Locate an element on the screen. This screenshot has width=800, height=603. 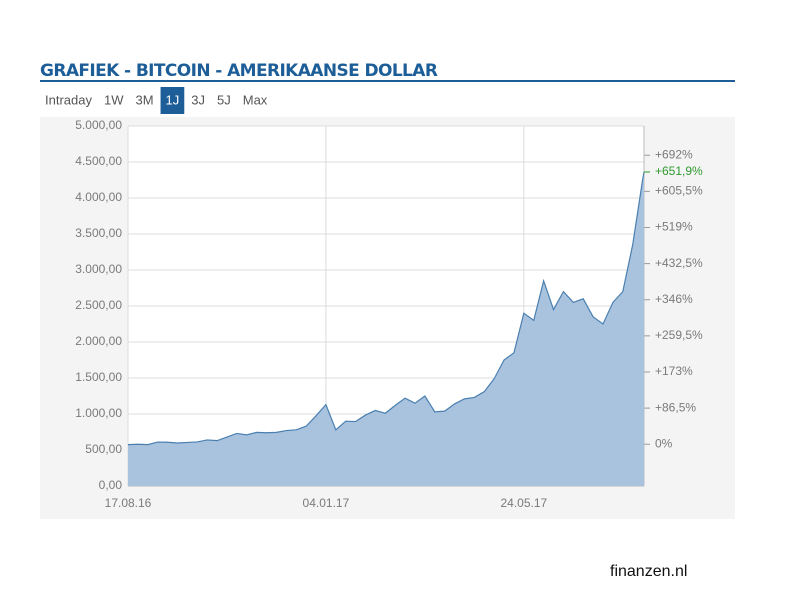
tab: Intraday is located at coordinates (68, 99).